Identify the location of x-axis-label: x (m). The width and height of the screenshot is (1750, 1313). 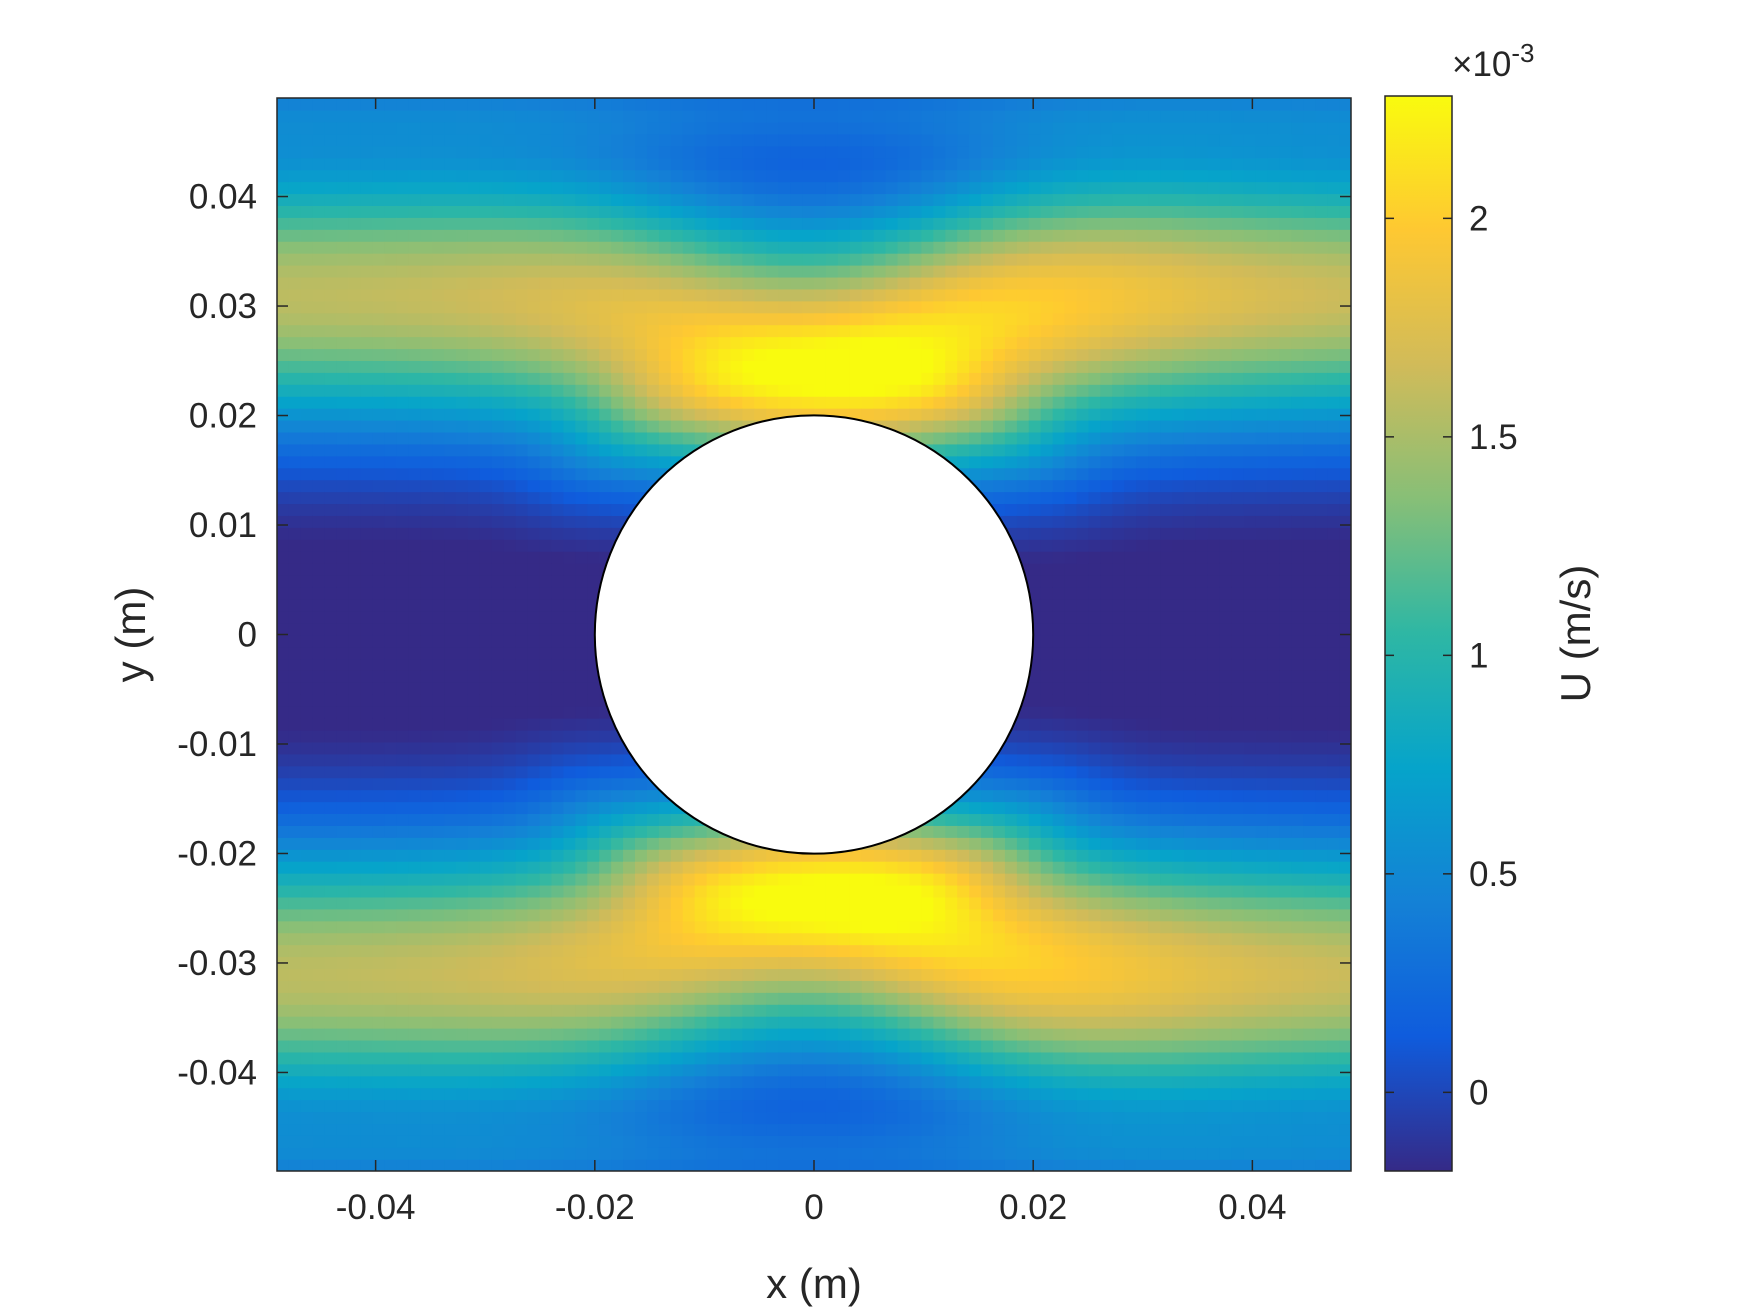
(814, 1283).